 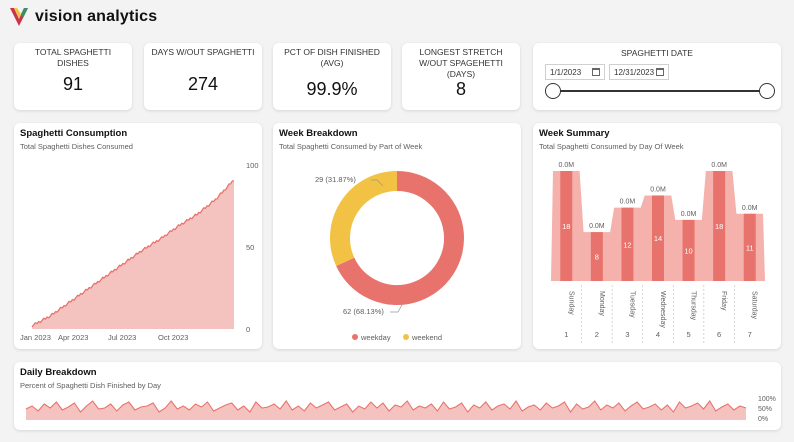 What do you see at coordinates (35, 337) in the screenshot?
I see `x-tick-label: Jan 2023` at bounding box center [35, 337].